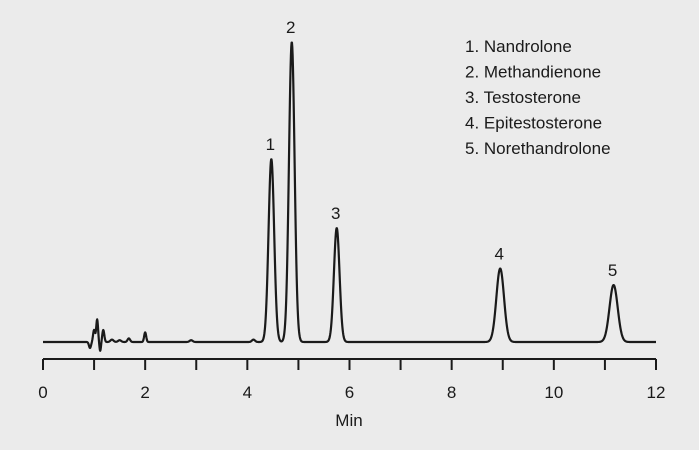 The height and width of the screenshot is (450, 699). I want to click on x-axis-title: Min, so click(348, 420).